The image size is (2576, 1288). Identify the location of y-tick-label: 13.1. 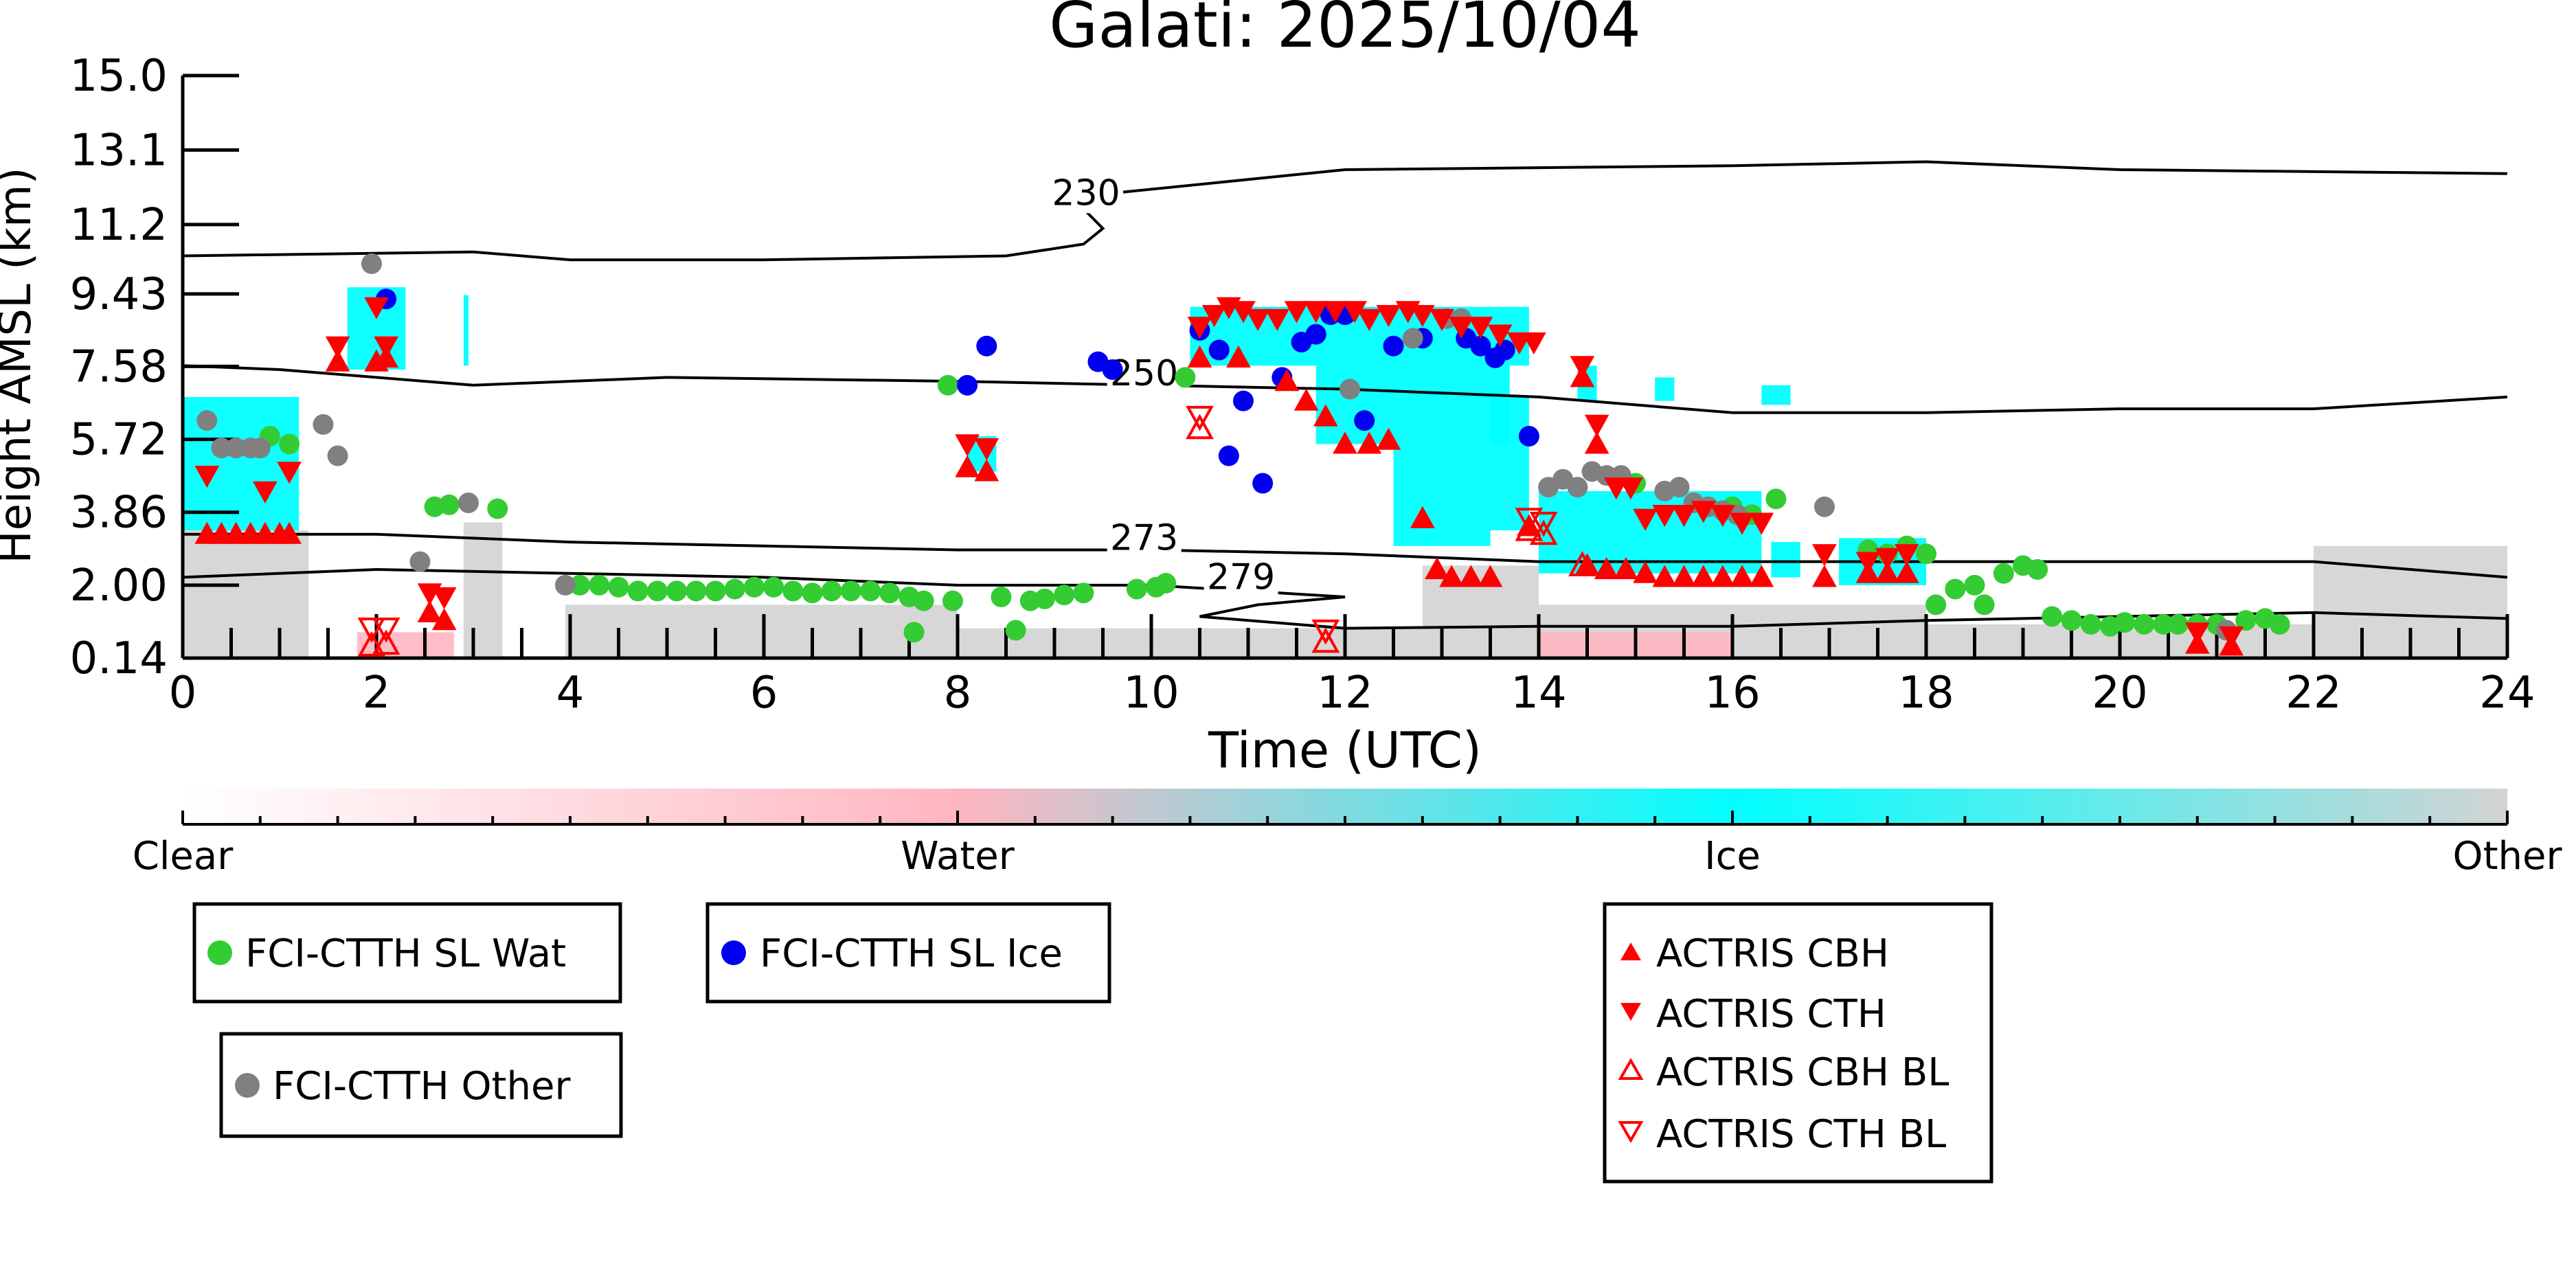
(119, 150).